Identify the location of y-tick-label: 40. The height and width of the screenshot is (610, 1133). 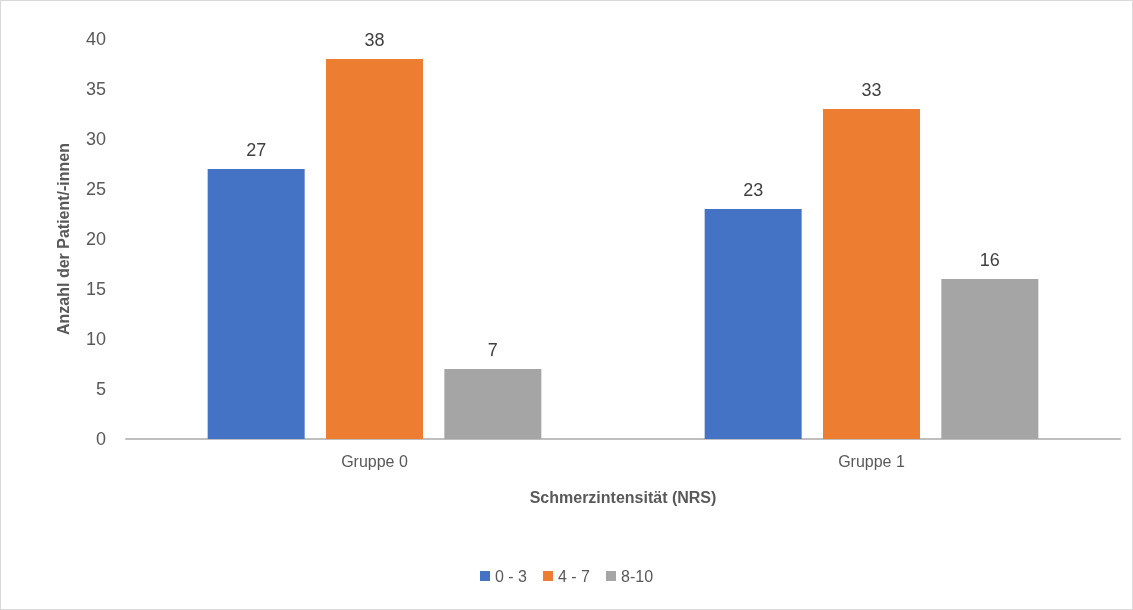
(95, 39).